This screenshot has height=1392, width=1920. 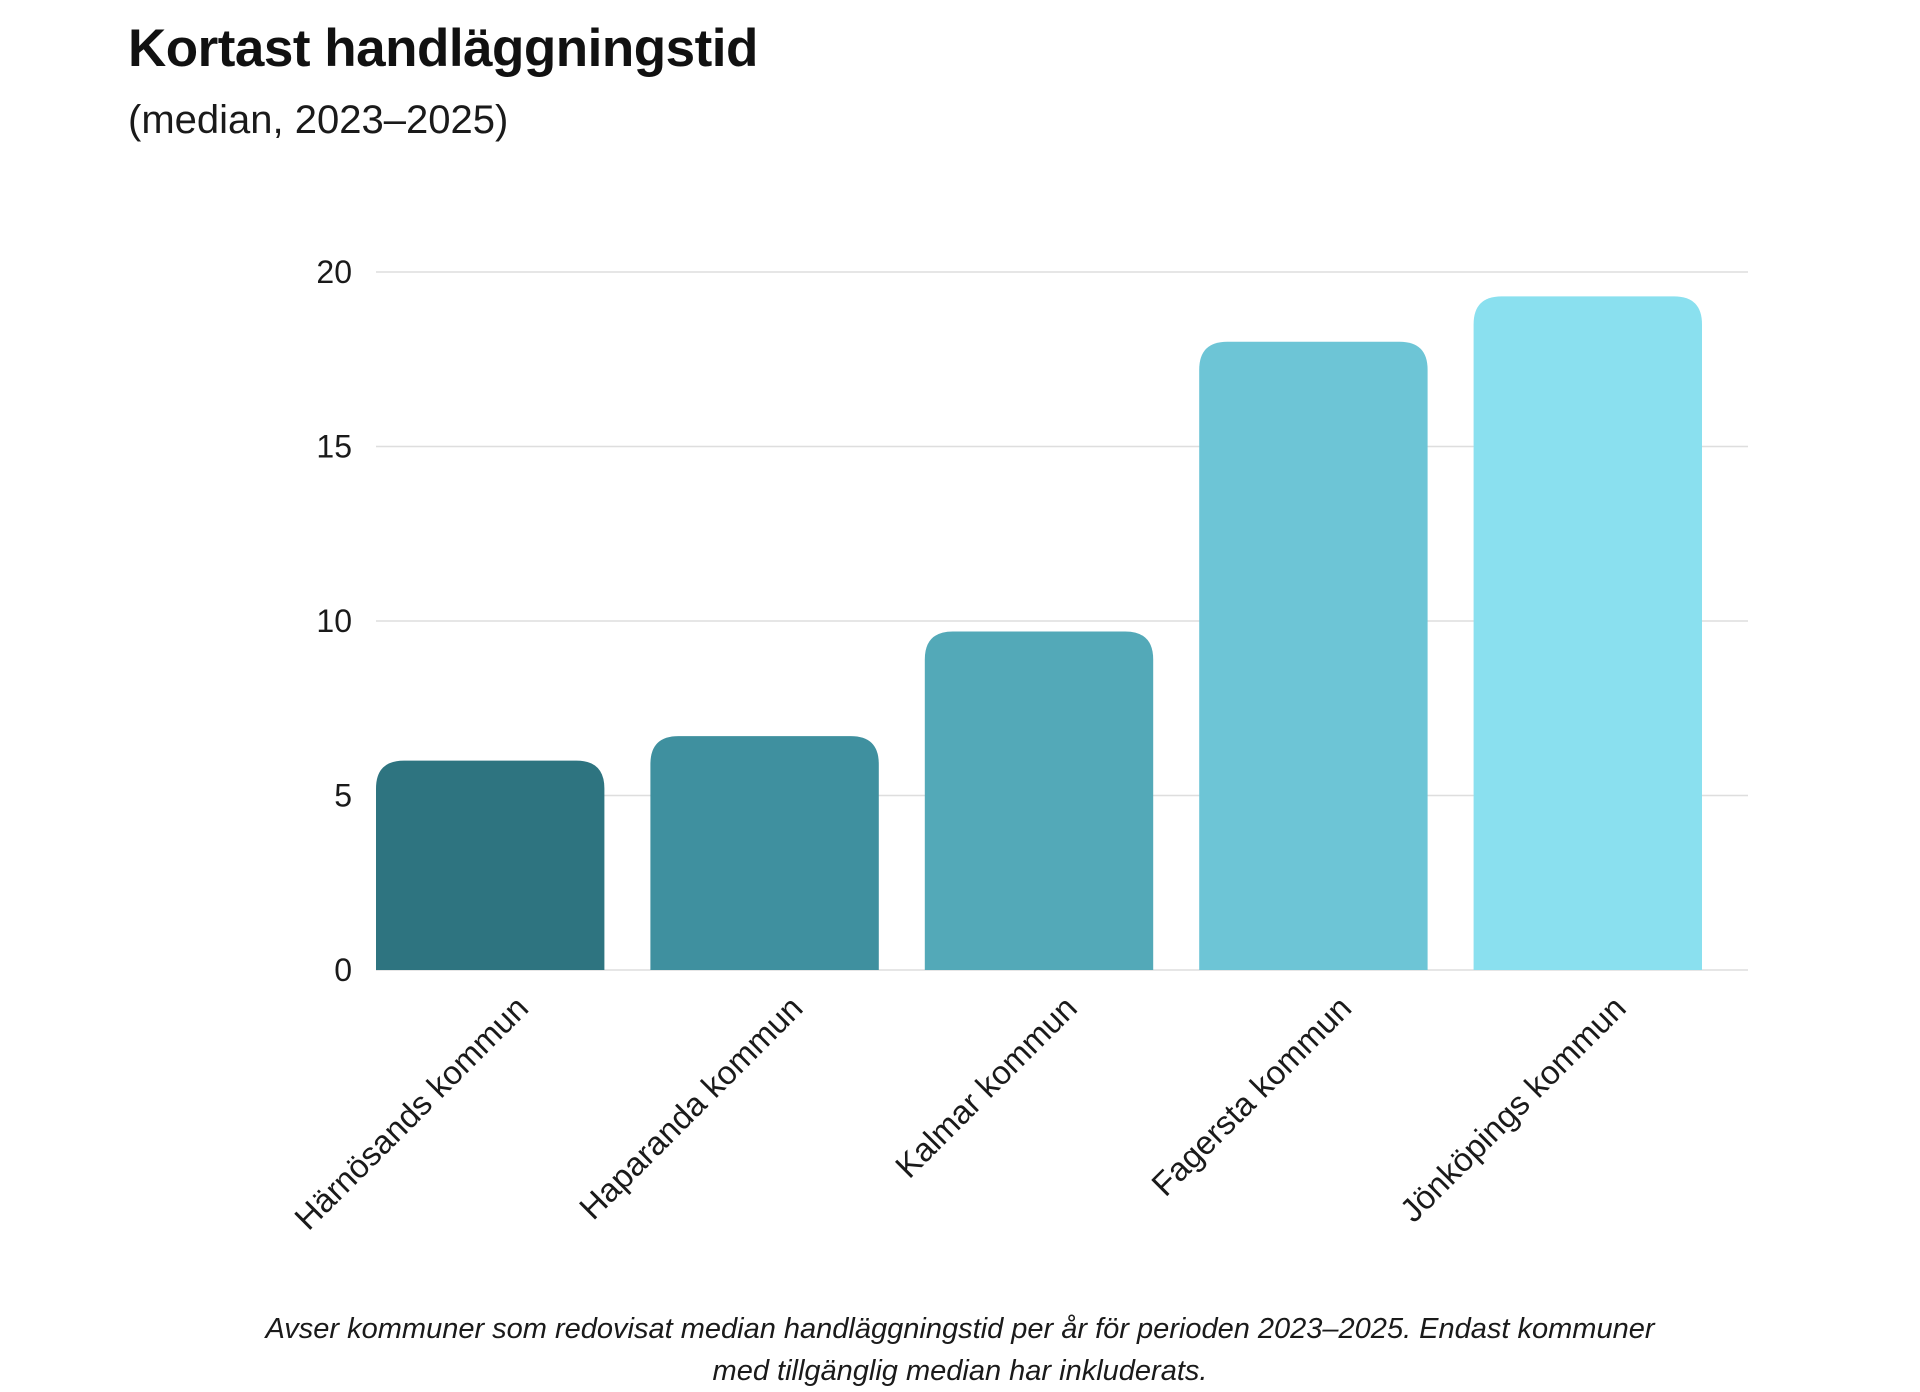 I want to click on x-category-label: Jönköpings kommun, so click(x=1513, y=1109).